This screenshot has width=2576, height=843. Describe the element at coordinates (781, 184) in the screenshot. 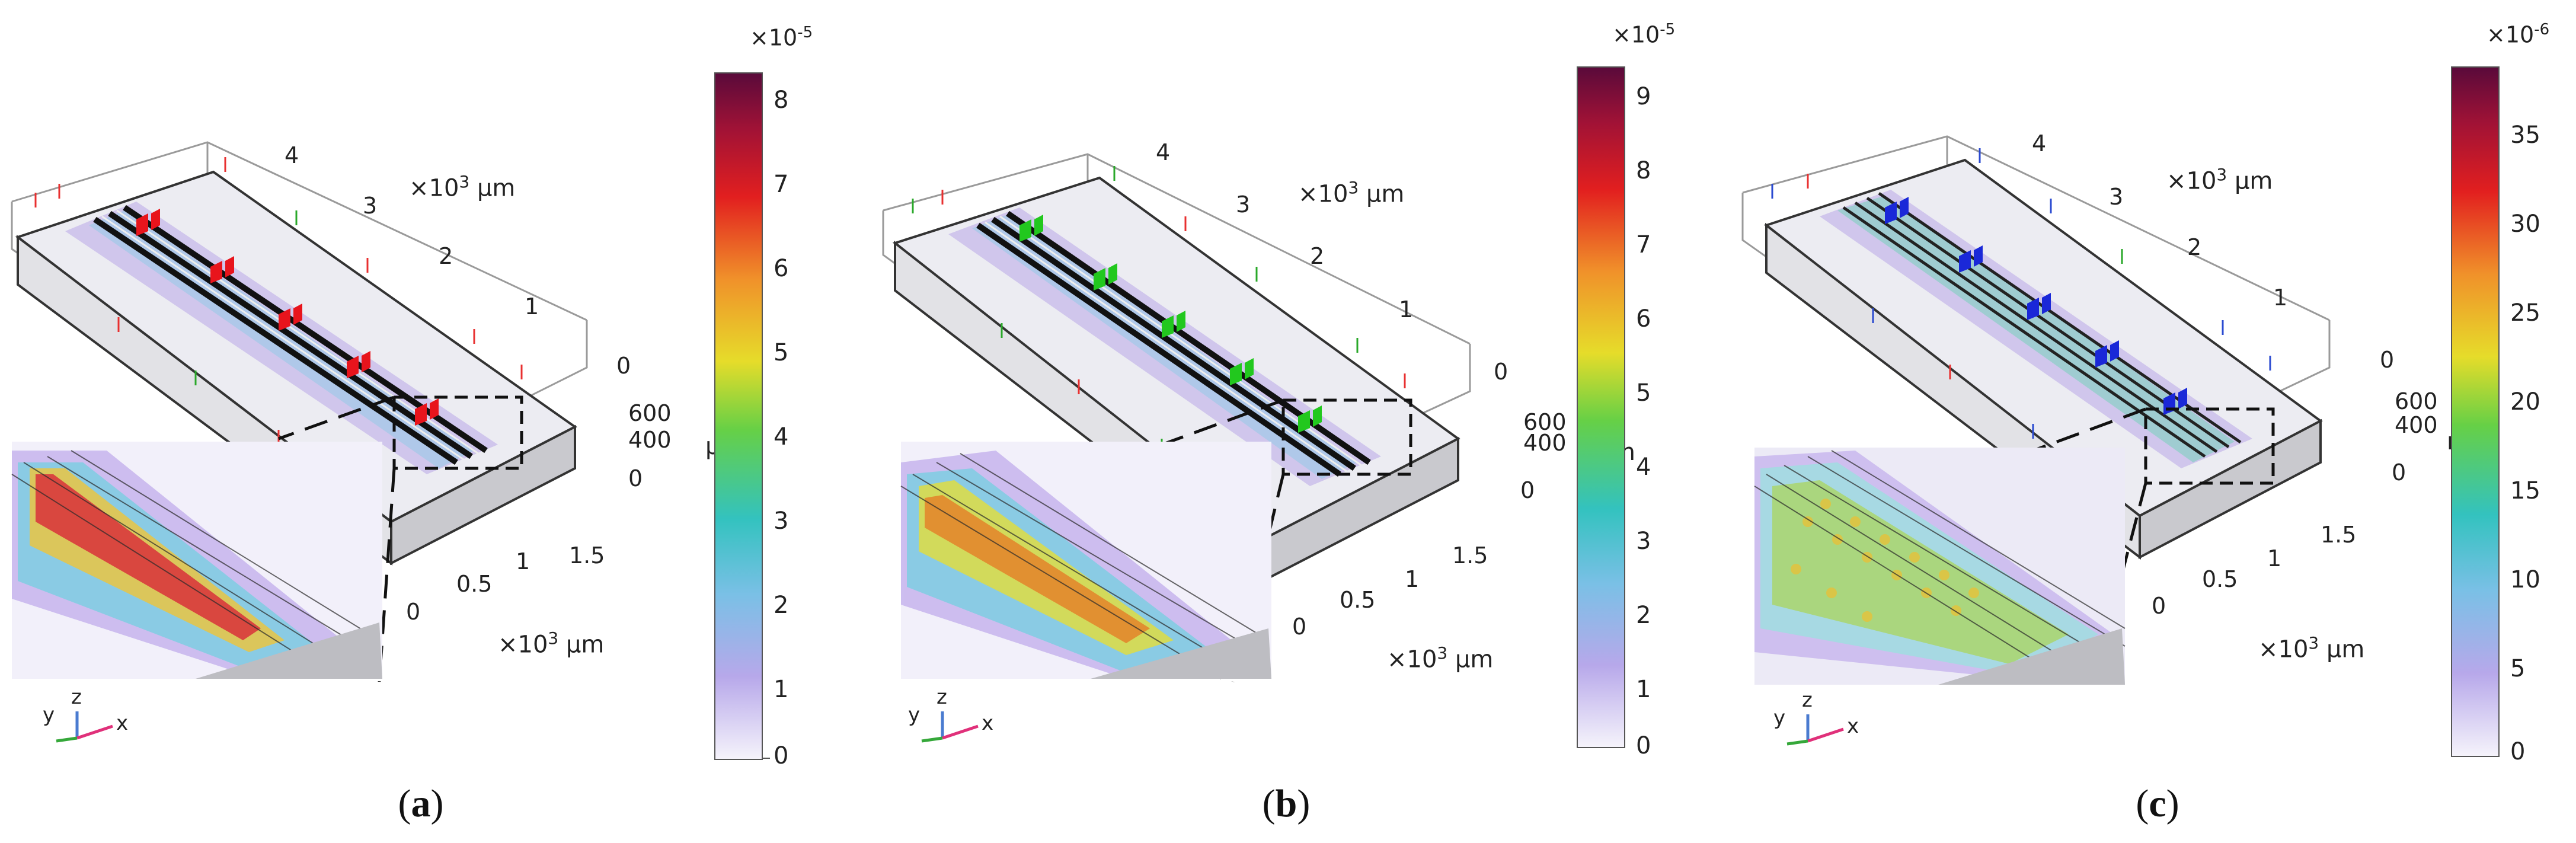

I see `cb-tick-a-1: 7` at that location.